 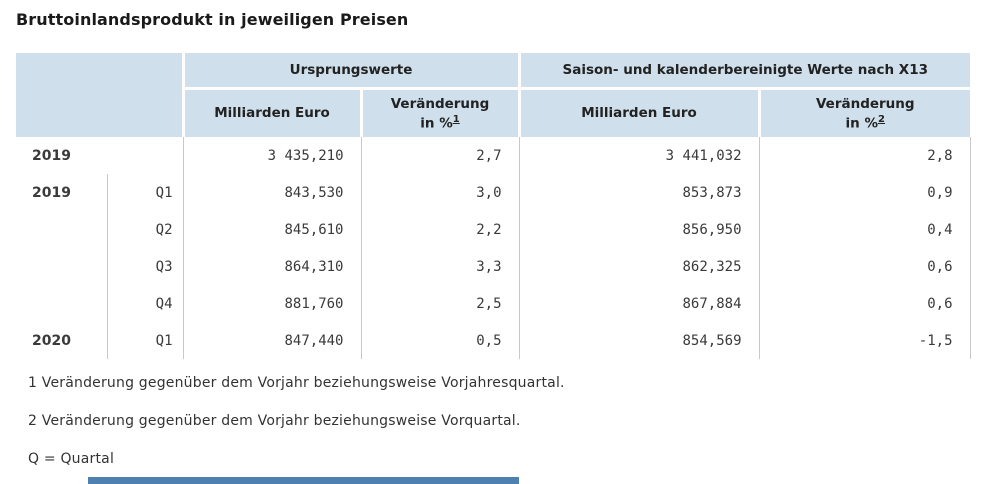 I want to click on table-row: 2019 3 435,210 2,7 3 441,032 2,8, so click(x=493, y=155).